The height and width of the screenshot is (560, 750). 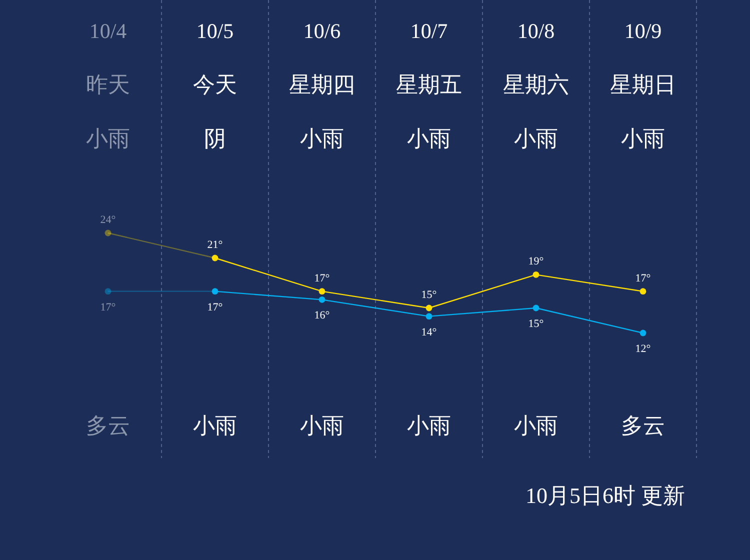 What do you see at coordinates (215, 84) in the screenshot?
I see `text: 今天` at bounding box center [215, 84].